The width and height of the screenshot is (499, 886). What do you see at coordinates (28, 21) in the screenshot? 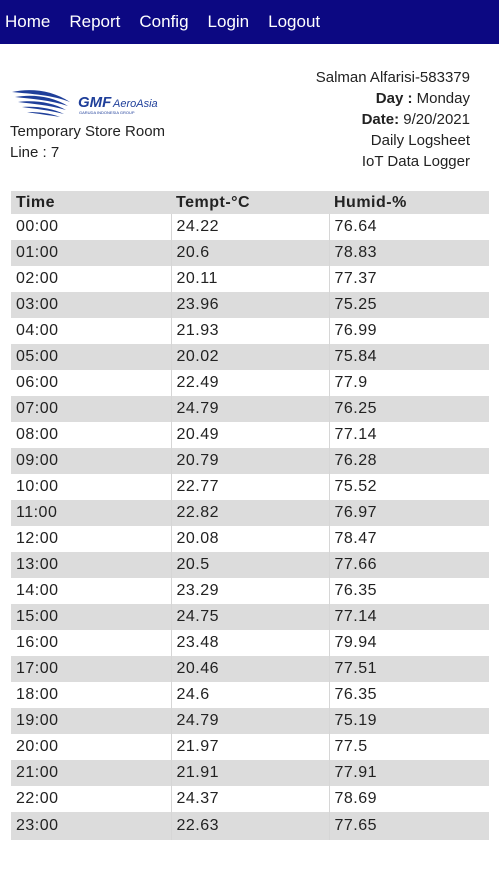
I see `nav-home-link: Home` at bounding box center [28, 21].